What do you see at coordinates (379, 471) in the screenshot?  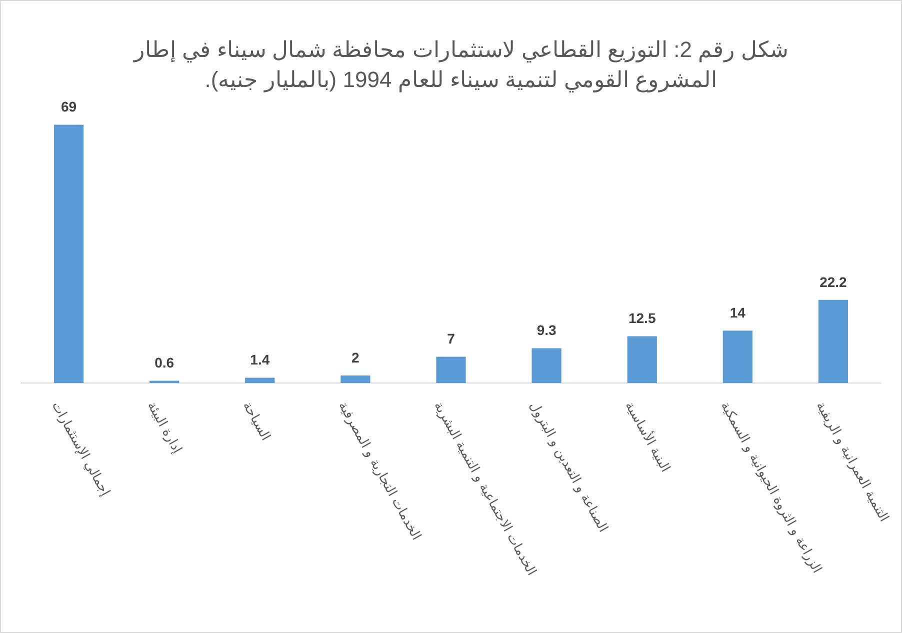 I see `x-tick-label: الخدمات التجارية و المصرفية` at bounding box center [379, 471].